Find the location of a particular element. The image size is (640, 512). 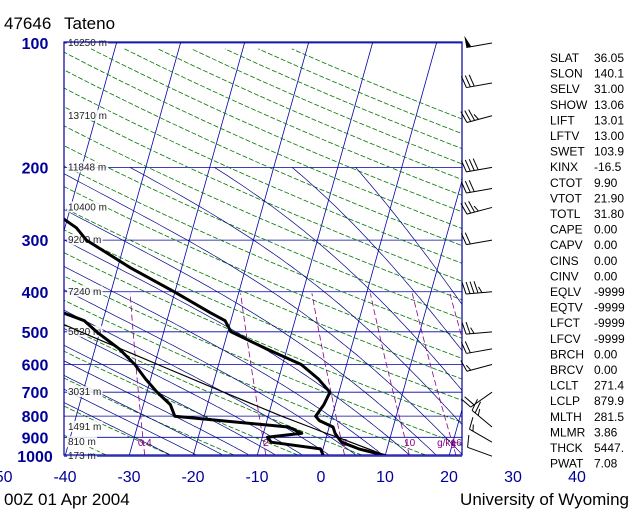

index-value: 5447. is located at coordinates (609, 448).